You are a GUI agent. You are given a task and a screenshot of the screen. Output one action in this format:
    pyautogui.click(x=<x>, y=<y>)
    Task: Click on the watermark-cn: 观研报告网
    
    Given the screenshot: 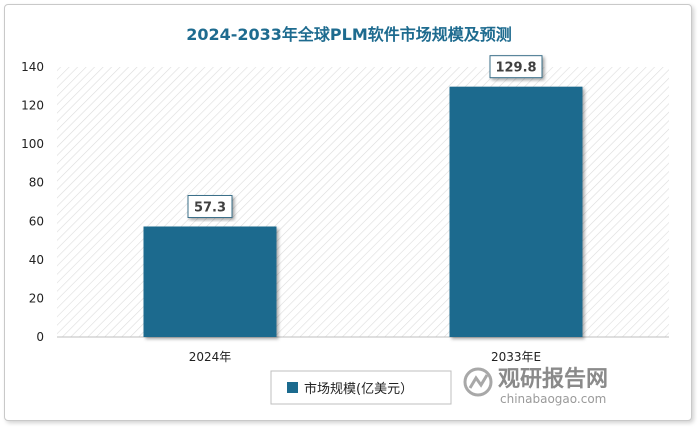 What is the action you would take?
    pyautogui.click(x=553, y=379)
    